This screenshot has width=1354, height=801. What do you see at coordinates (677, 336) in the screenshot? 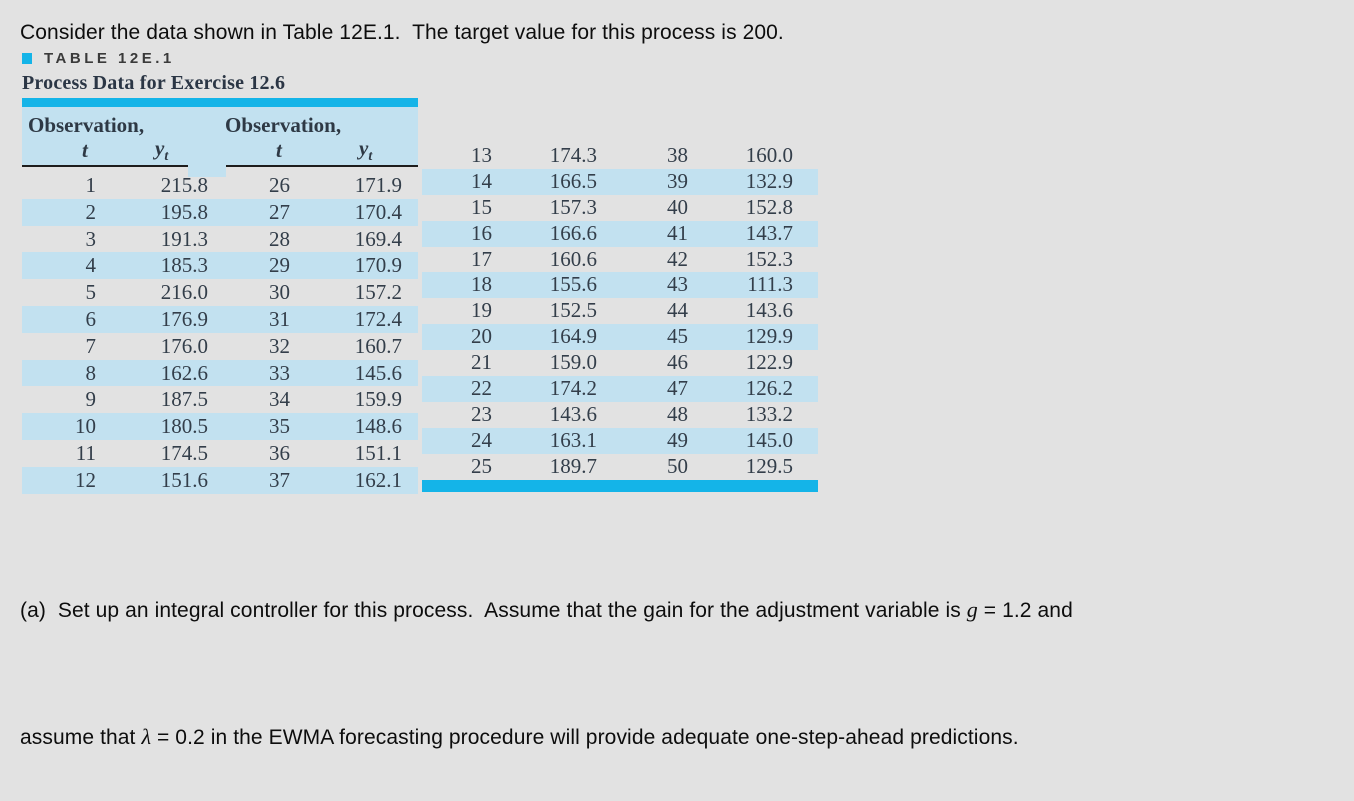
I see `observation-t-value: 45` at bounding box center [677, 336].